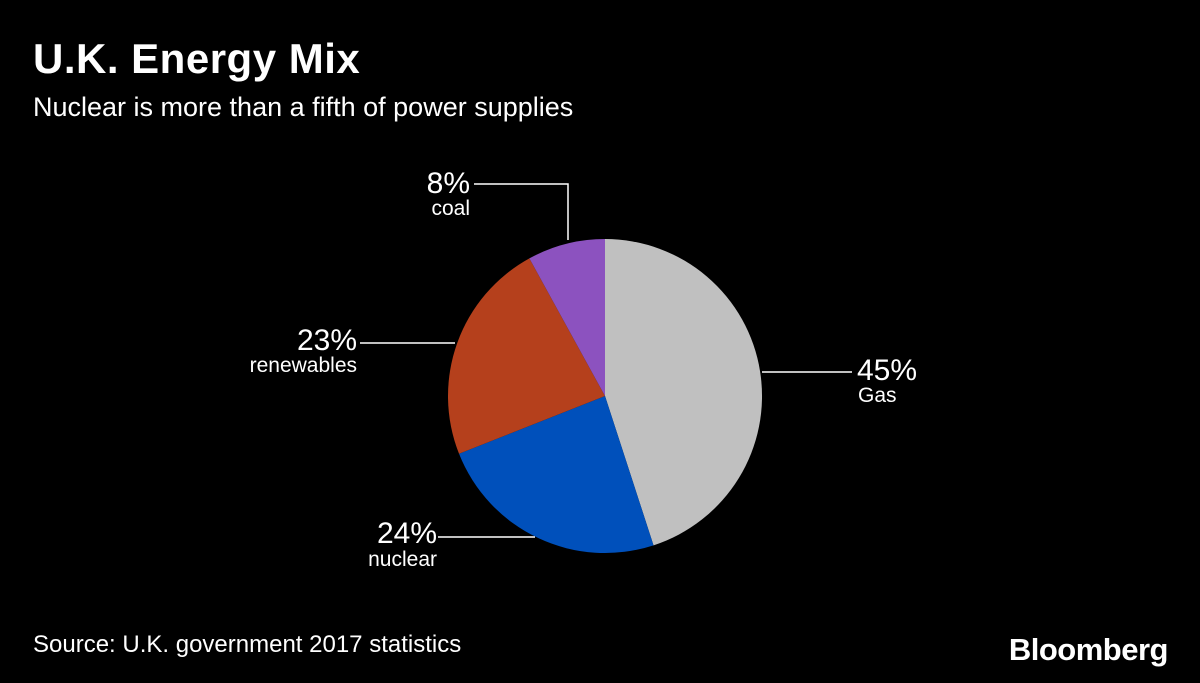  I want to click on pie-slice-nuclear, so click(556, 475).